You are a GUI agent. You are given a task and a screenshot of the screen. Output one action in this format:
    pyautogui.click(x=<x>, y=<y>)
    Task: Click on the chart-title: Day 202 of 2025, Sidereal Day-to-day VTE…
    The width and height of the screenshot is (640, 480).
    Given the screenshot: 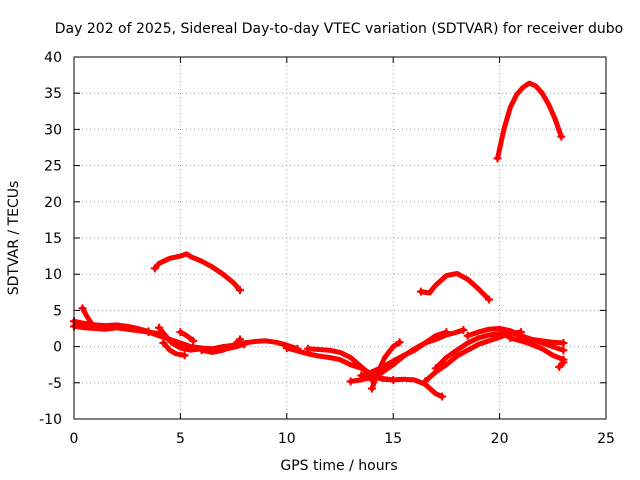 What is the action you would take?
    pyautogui.click(x=339, y=29)
    